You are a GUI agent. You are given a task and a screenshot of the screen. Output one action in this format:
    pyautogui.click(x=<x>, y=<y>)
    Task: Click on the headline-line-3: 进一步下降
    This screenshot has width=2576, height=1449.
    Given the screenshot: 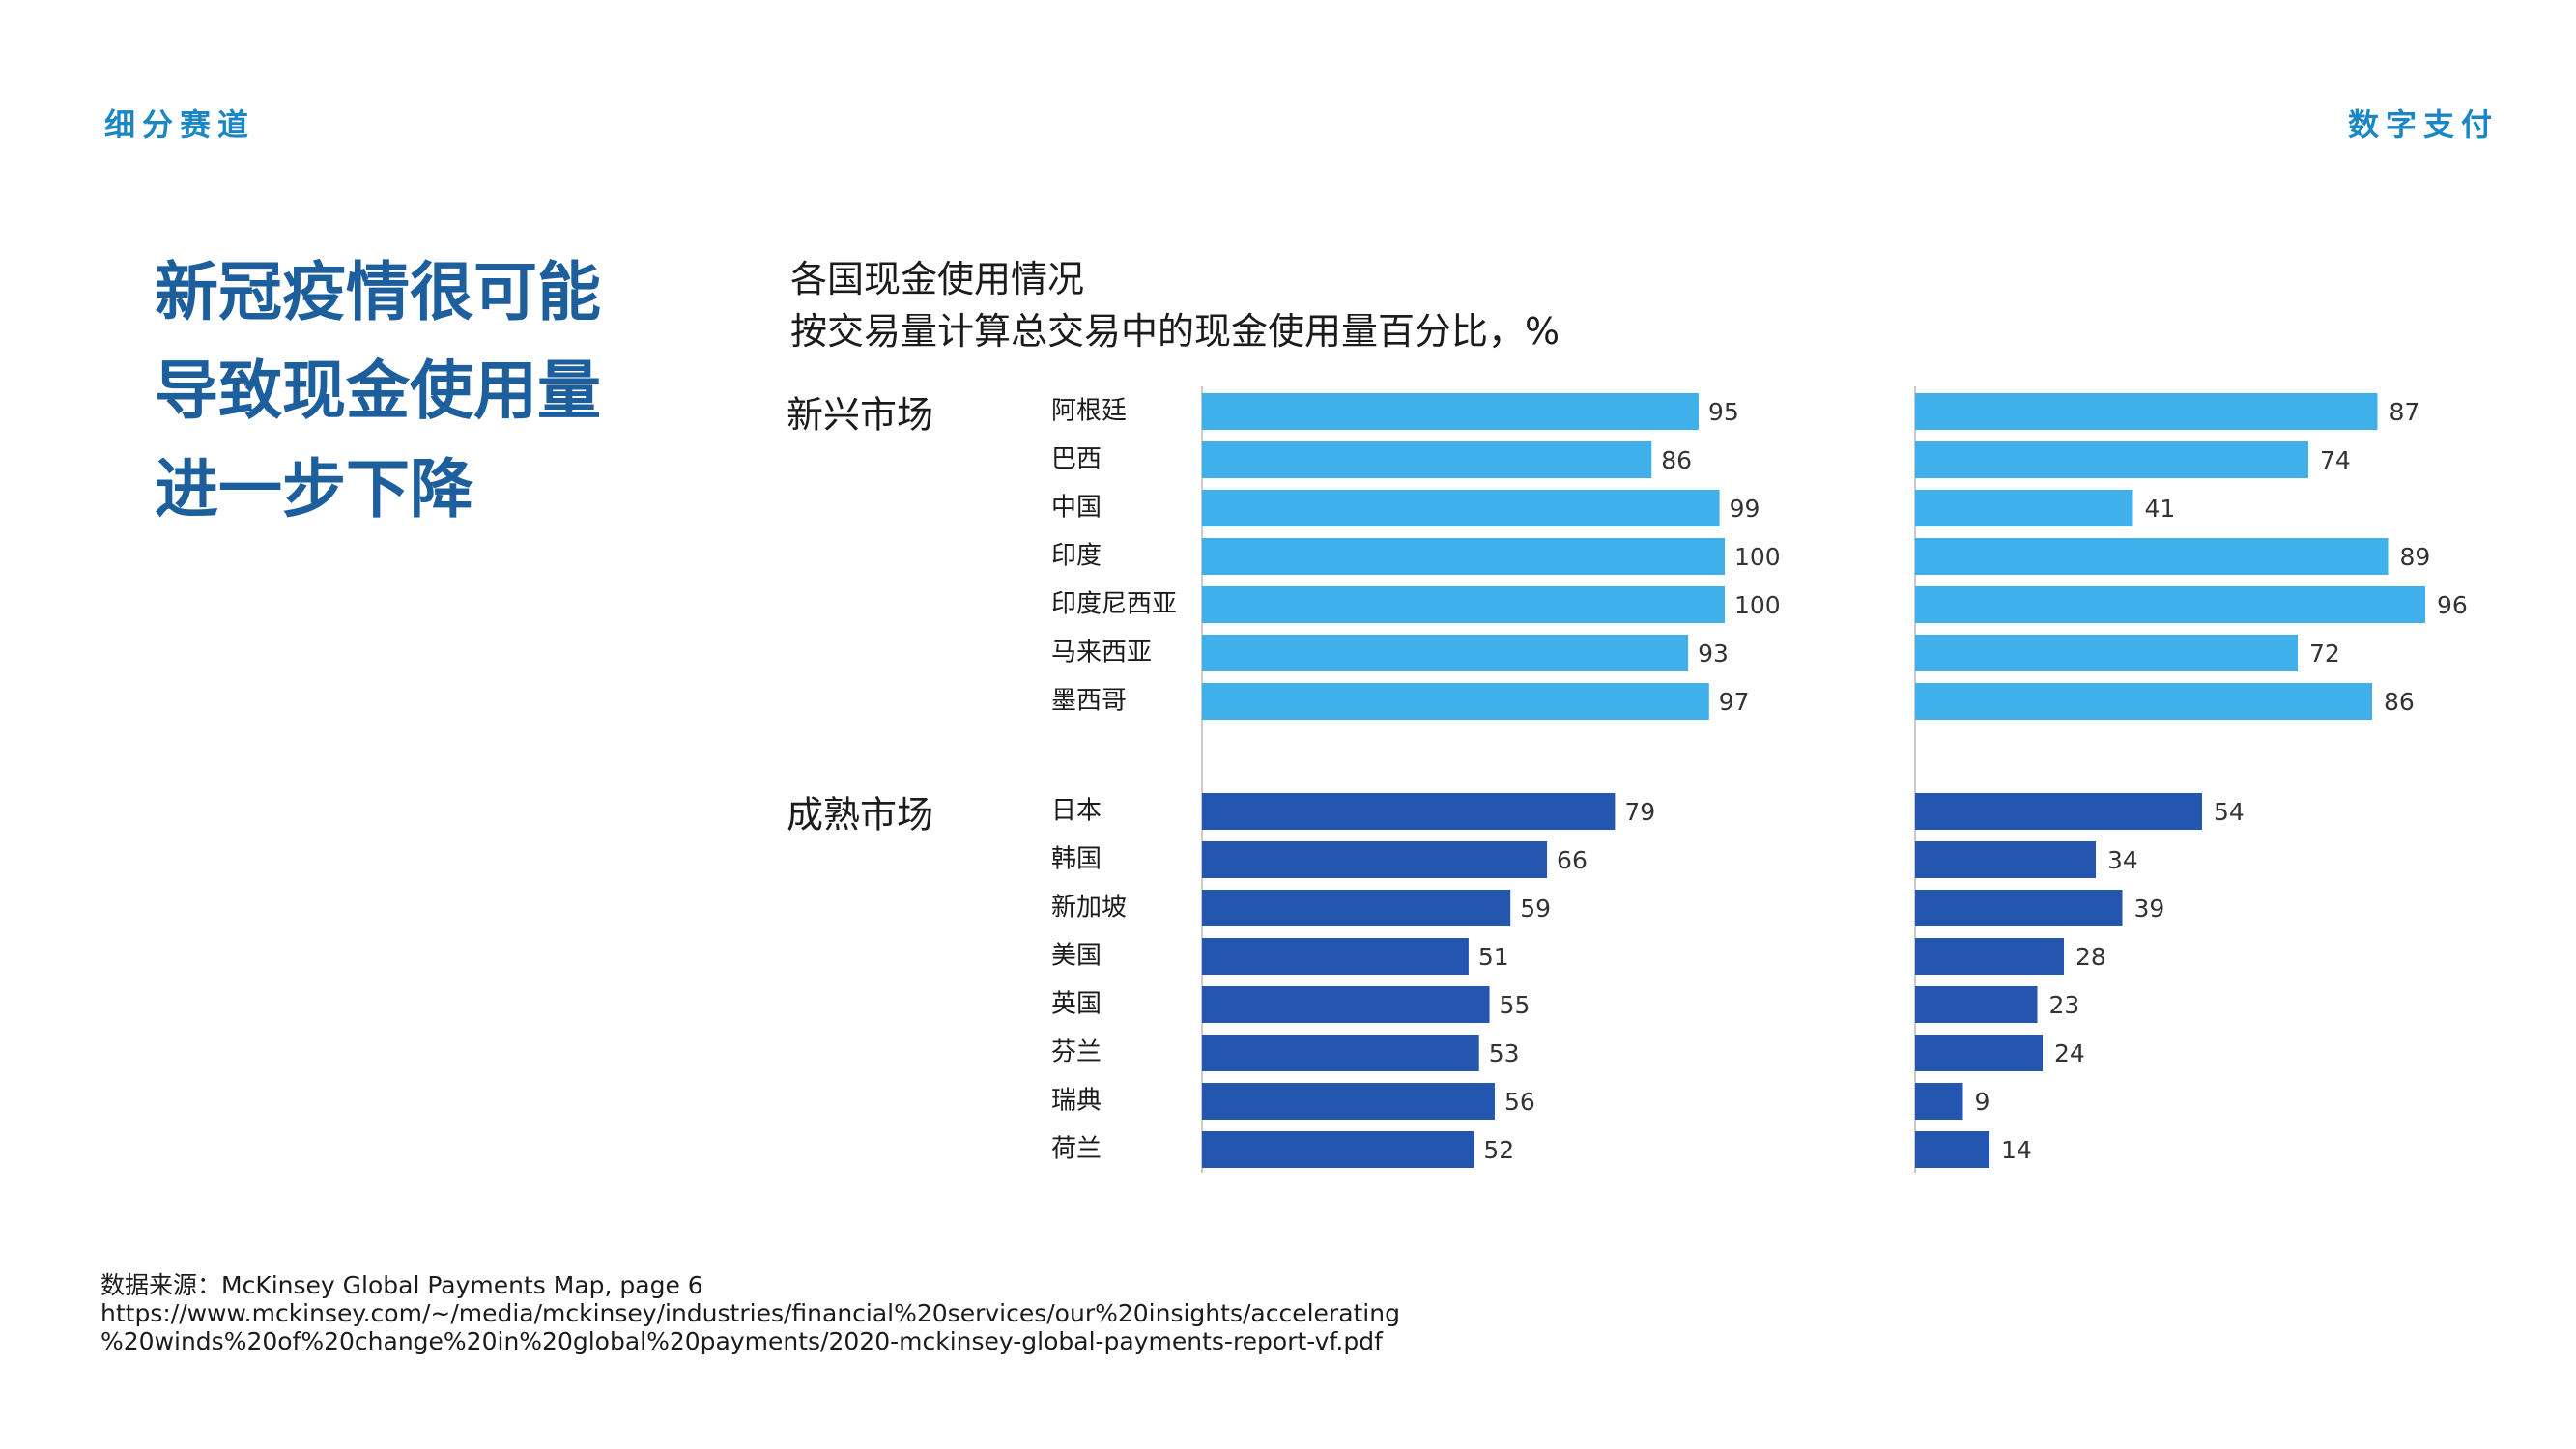 What is the action you would take?
    pyautogui.click(x=314, y=489)
    